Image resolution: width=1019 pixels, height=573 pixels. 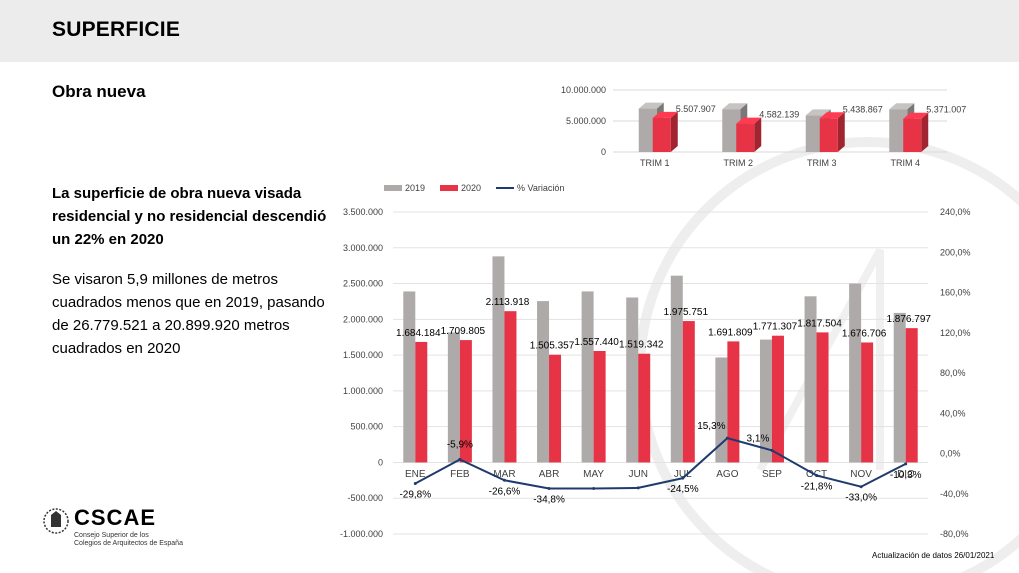 I want to click on main-y-tick-label: -500.000, so click(x=365, y=498).